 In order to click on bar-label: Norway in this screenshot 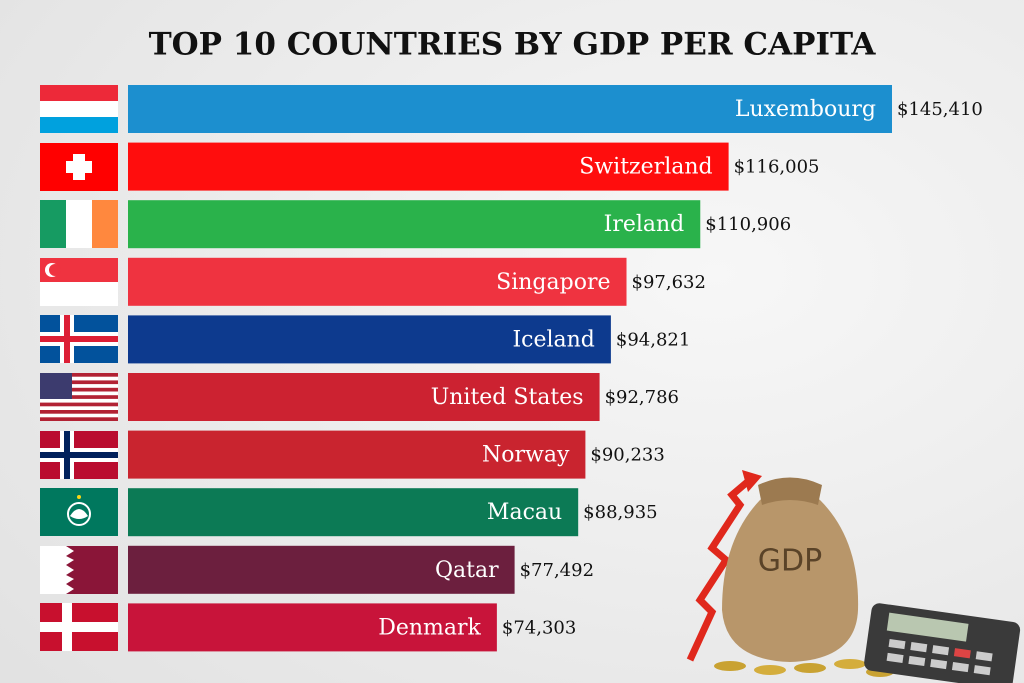, I will do `click(526, 455)`.